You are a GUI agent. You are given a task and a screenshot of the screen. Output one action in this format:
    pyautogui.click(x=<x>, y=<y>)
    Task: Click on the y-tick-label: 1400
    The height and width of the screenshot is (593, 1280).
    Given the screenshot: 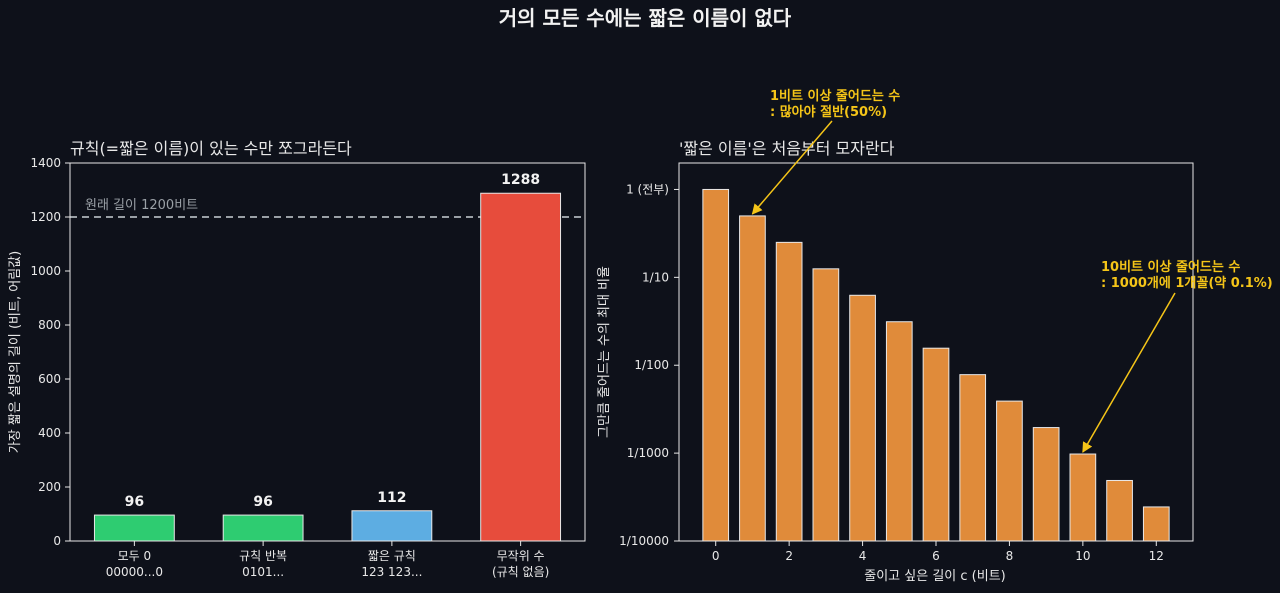 What is the action you would take?
    pyautogui.click(x=45, y=163)
    